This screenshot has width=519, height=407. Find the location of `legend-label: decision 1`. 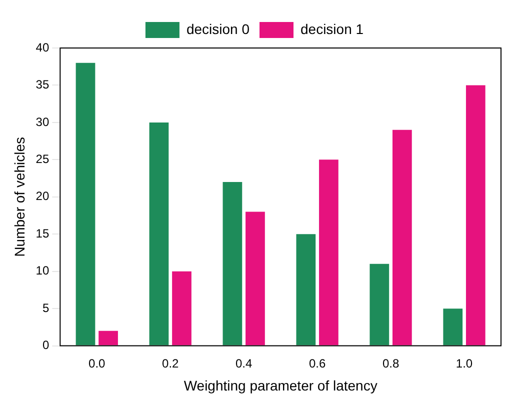

legend-label: decision 1 is located at coordinates (332, 28).